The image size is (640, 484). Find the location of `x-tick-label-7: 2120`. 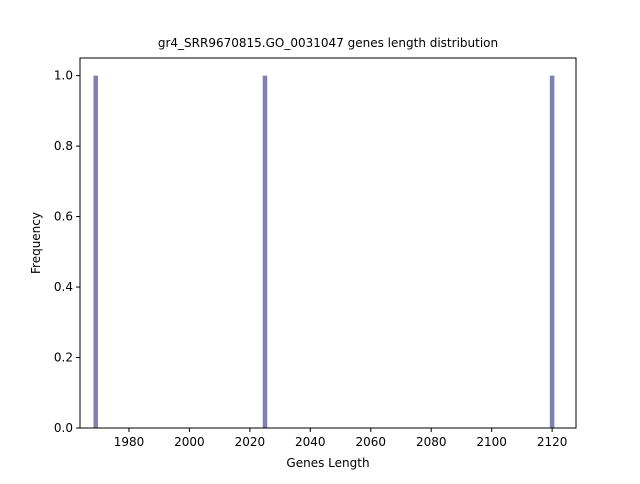

x-tick-label-7: 2120 is located at coordinates (552, 442).